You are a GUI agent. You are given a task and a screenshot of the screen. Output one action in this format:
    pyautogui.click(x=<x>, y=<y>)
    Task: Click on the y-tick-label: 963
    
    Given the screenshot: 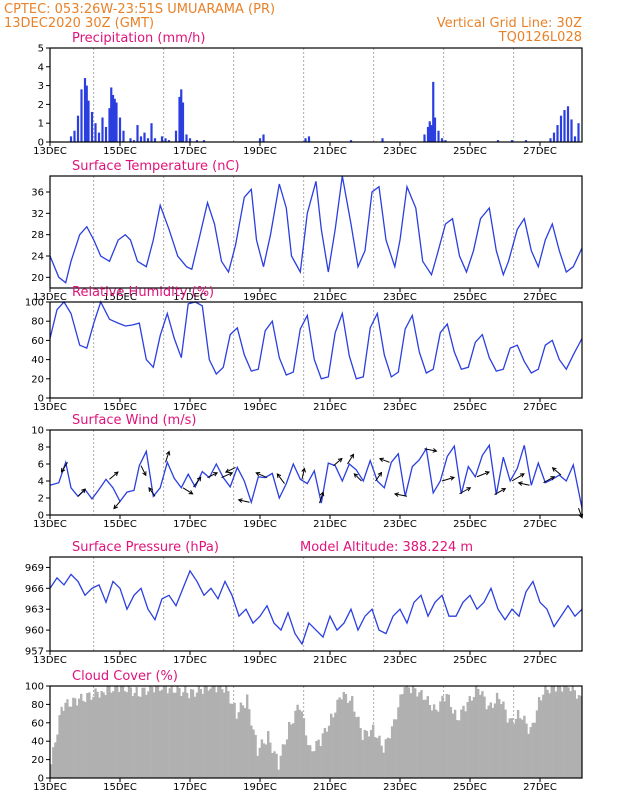 What is the action you would take?
    pyautogui.click(x=34, y=610)
    